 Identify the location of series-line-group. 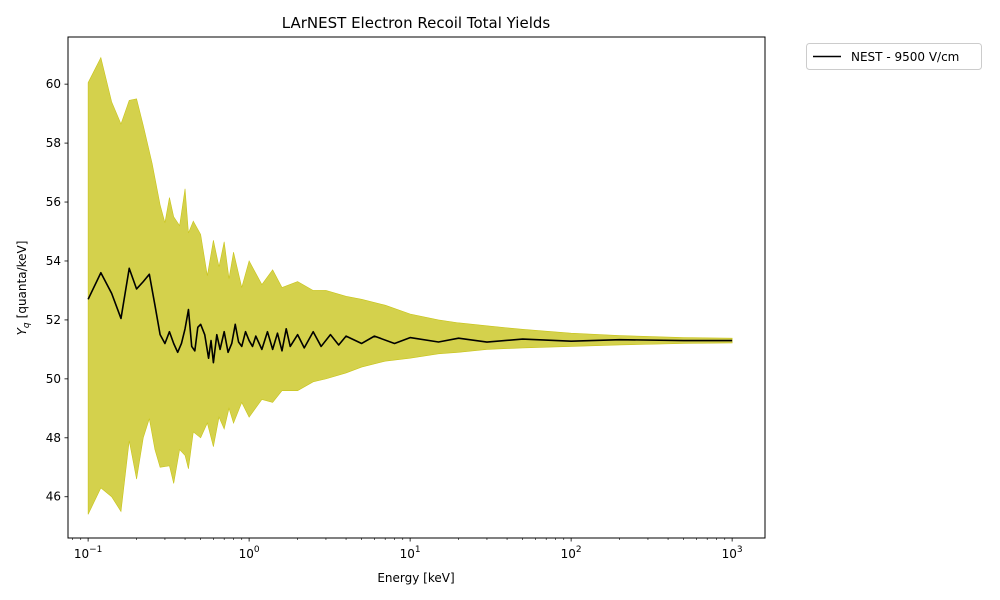
(410, 315).